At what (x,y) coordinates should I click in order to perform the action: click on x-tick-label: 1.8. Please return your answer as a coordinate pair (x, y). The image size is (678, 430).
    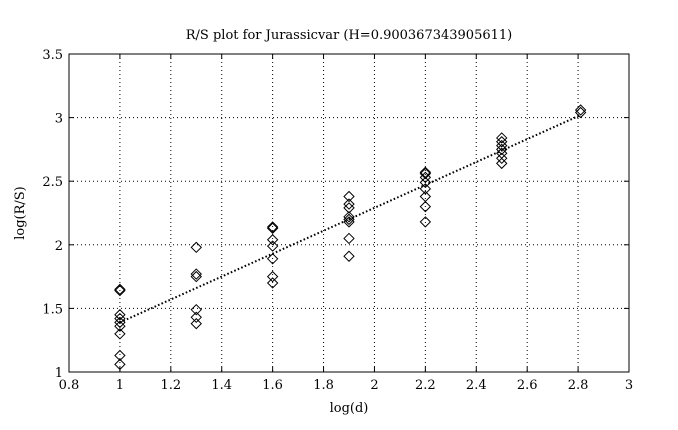
    Looking at the image, I should click on (323, 385).